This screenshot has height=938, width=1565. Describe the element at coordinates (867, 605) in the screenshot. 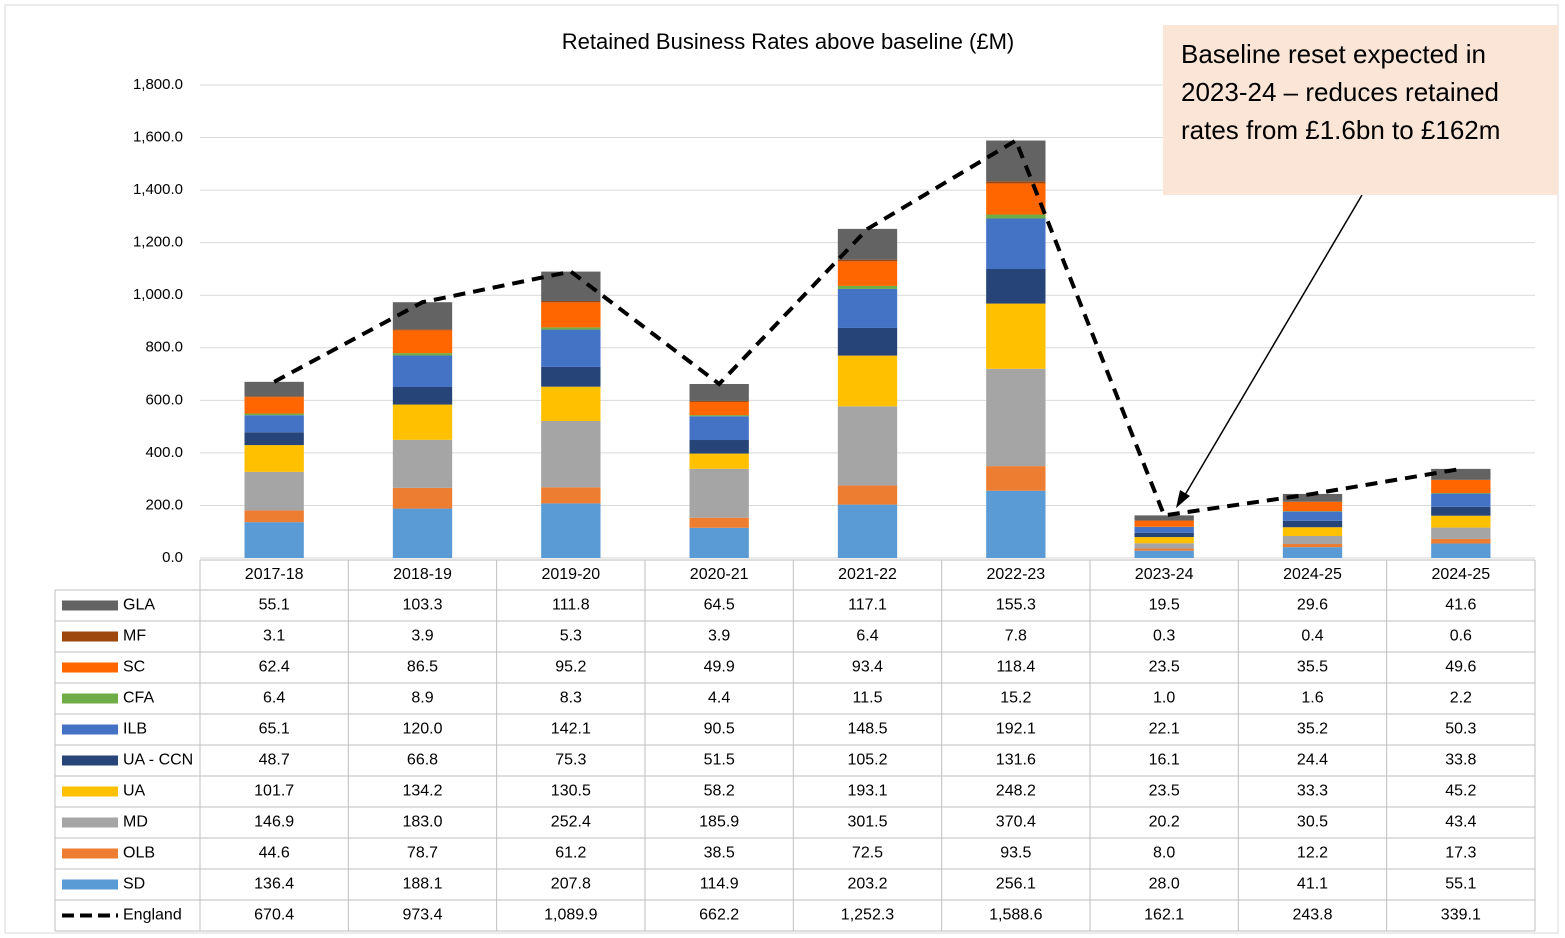

I see `table-cell: 117.1` at that location.